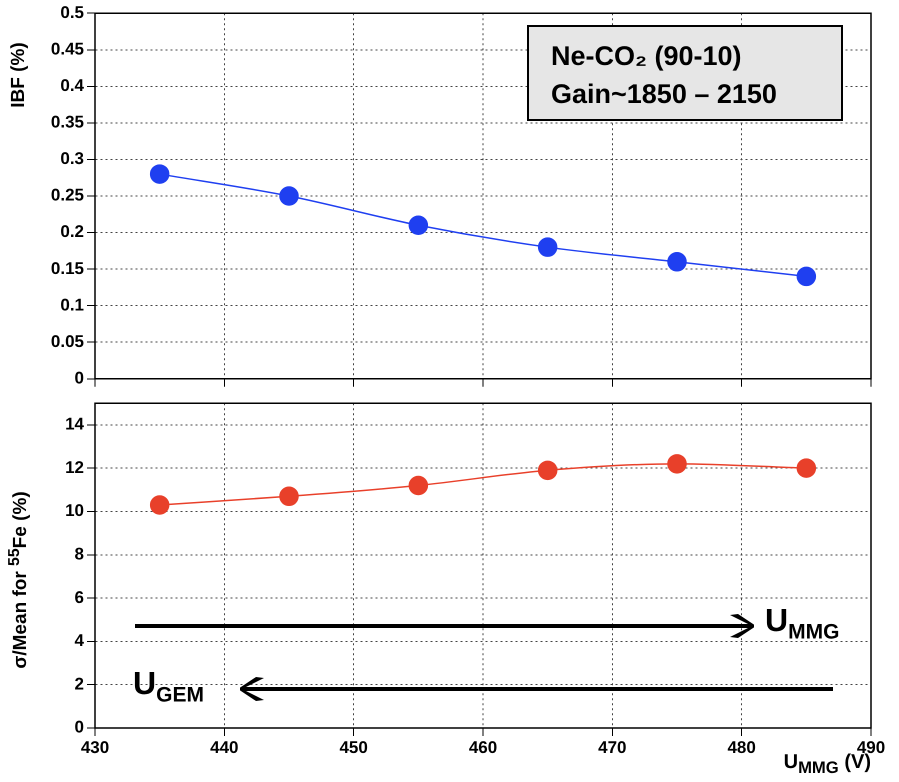 This screenshot has height=782, width=899. Describe the element at coordinates (483, 747) in the screenshot. I see `x-tick-label: 460` at that location.